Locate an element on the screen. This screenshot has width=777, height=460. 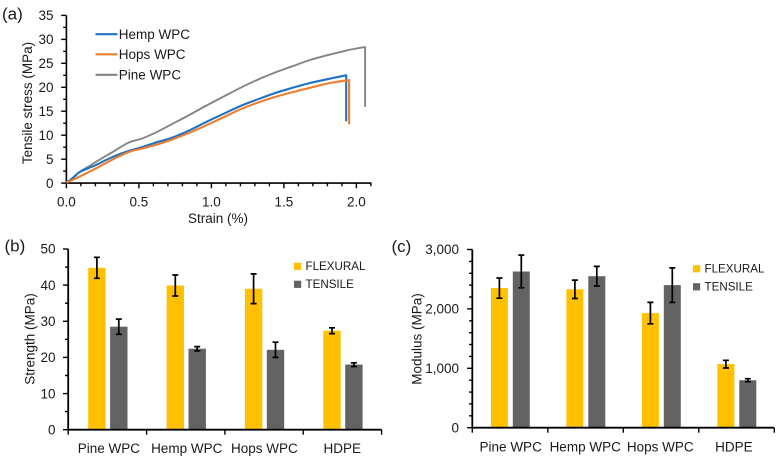
svg-text: 1,000 is located at coordinates (442, 368).